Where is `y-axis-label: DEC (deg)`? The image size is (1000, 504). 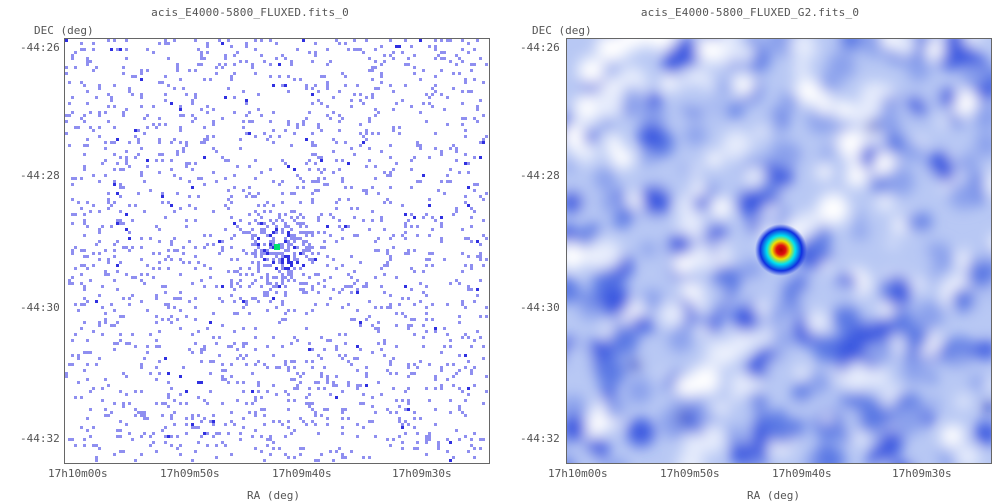 y-axis-label: DEC (deg) is located at coordinates (64, 30).